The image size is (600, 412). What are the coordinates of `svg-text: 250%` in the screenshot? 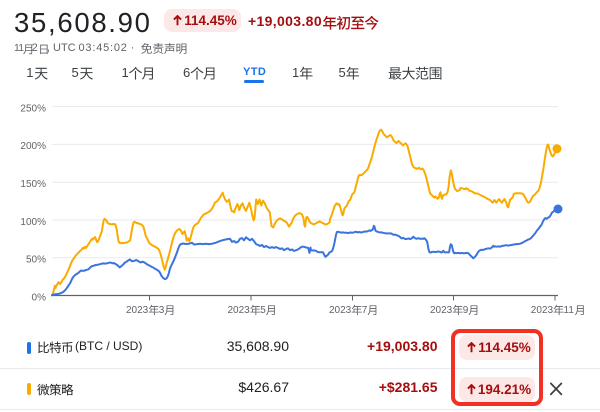 It's located at (33, 108).